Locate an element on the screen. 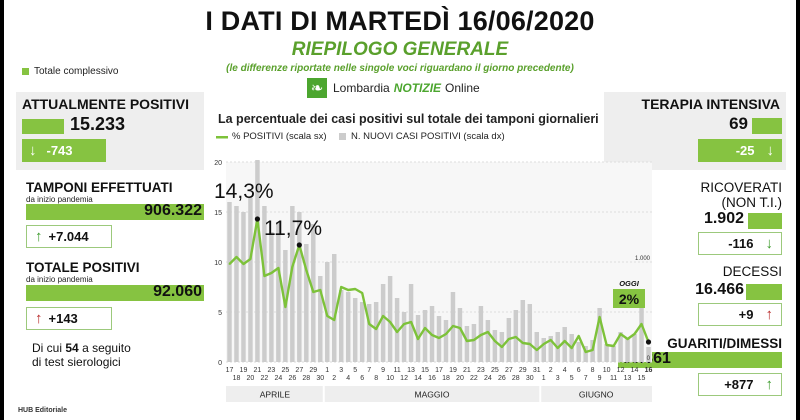 The height and width of the screenshot is (420, 800). guariti-delta-value: +877 is located at coordinates (739, 384).